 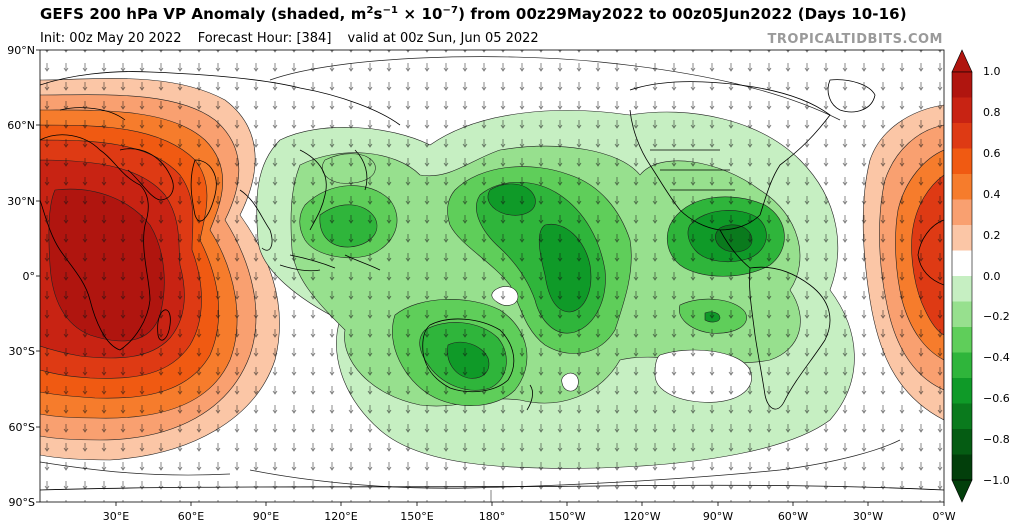 I want to click on lat-label: 0°, so click(x=29, y=276).